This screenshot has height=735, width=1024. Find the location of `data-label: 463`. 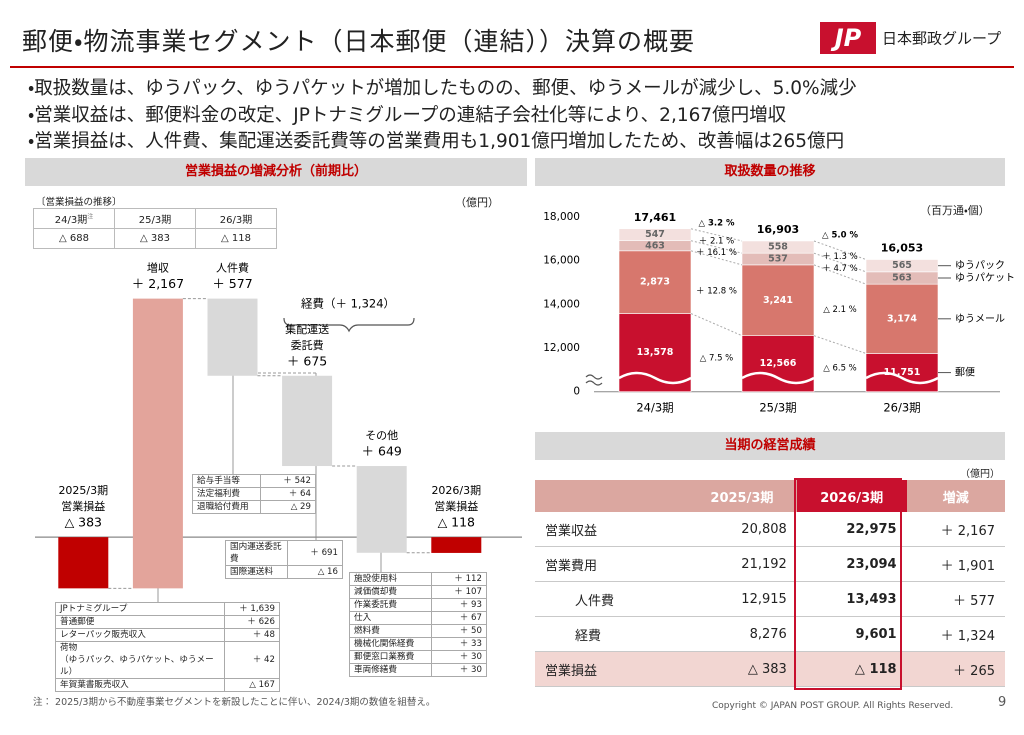

data-label: 463 is located at coordinates (655, 245).